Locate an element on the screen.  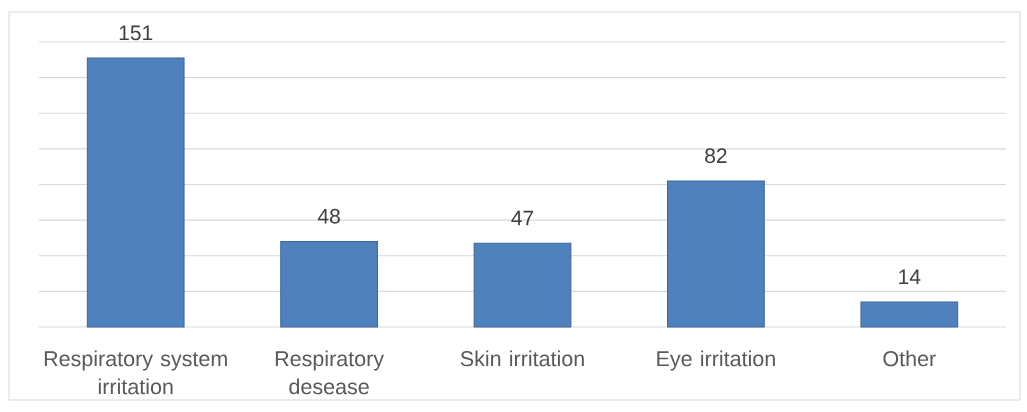
data-label: 47 is located at coordinates (522, 218).